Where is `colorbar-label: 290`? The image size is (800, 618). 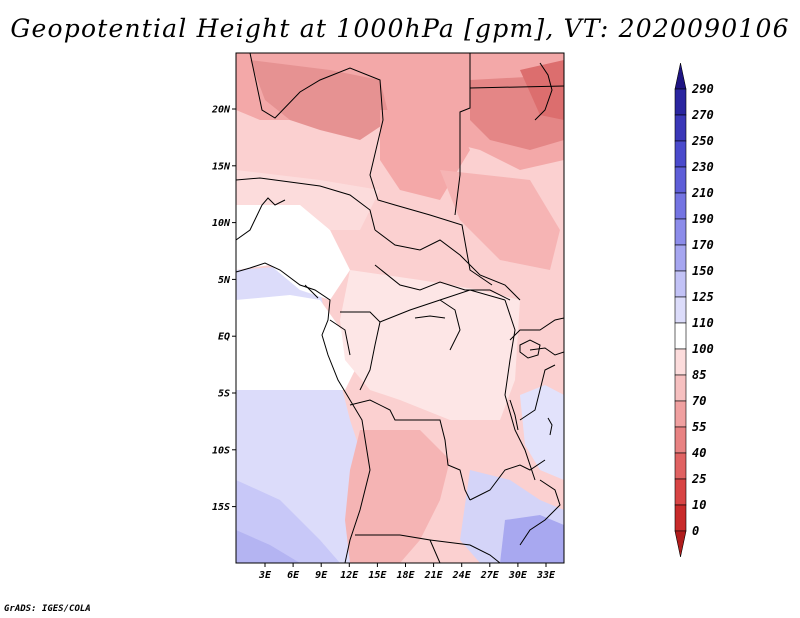
colorbar-label: 290 is located at coordinates (702, 89).